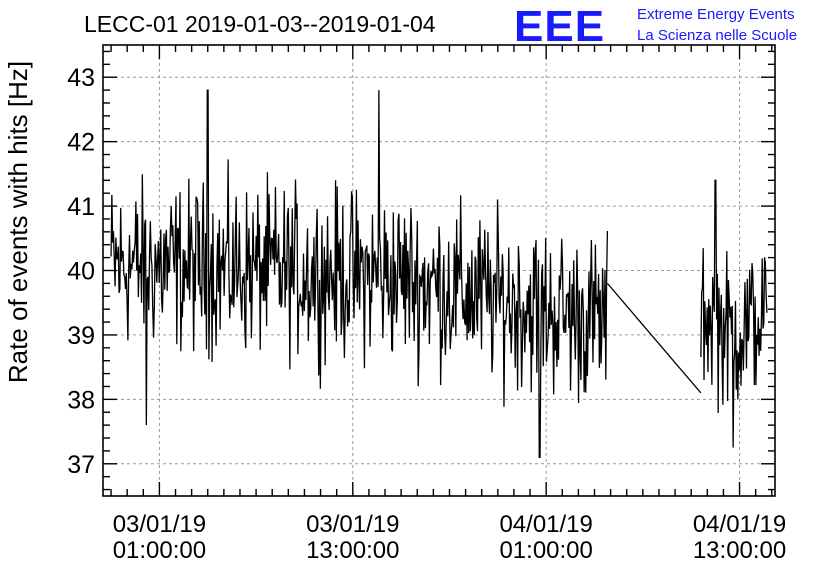 Image resolution: width=836 pixels, height=572 pixels. Describe the element at coordinates (81, 78) in the screenshot. I see `y-tick-label: 43` at that location.